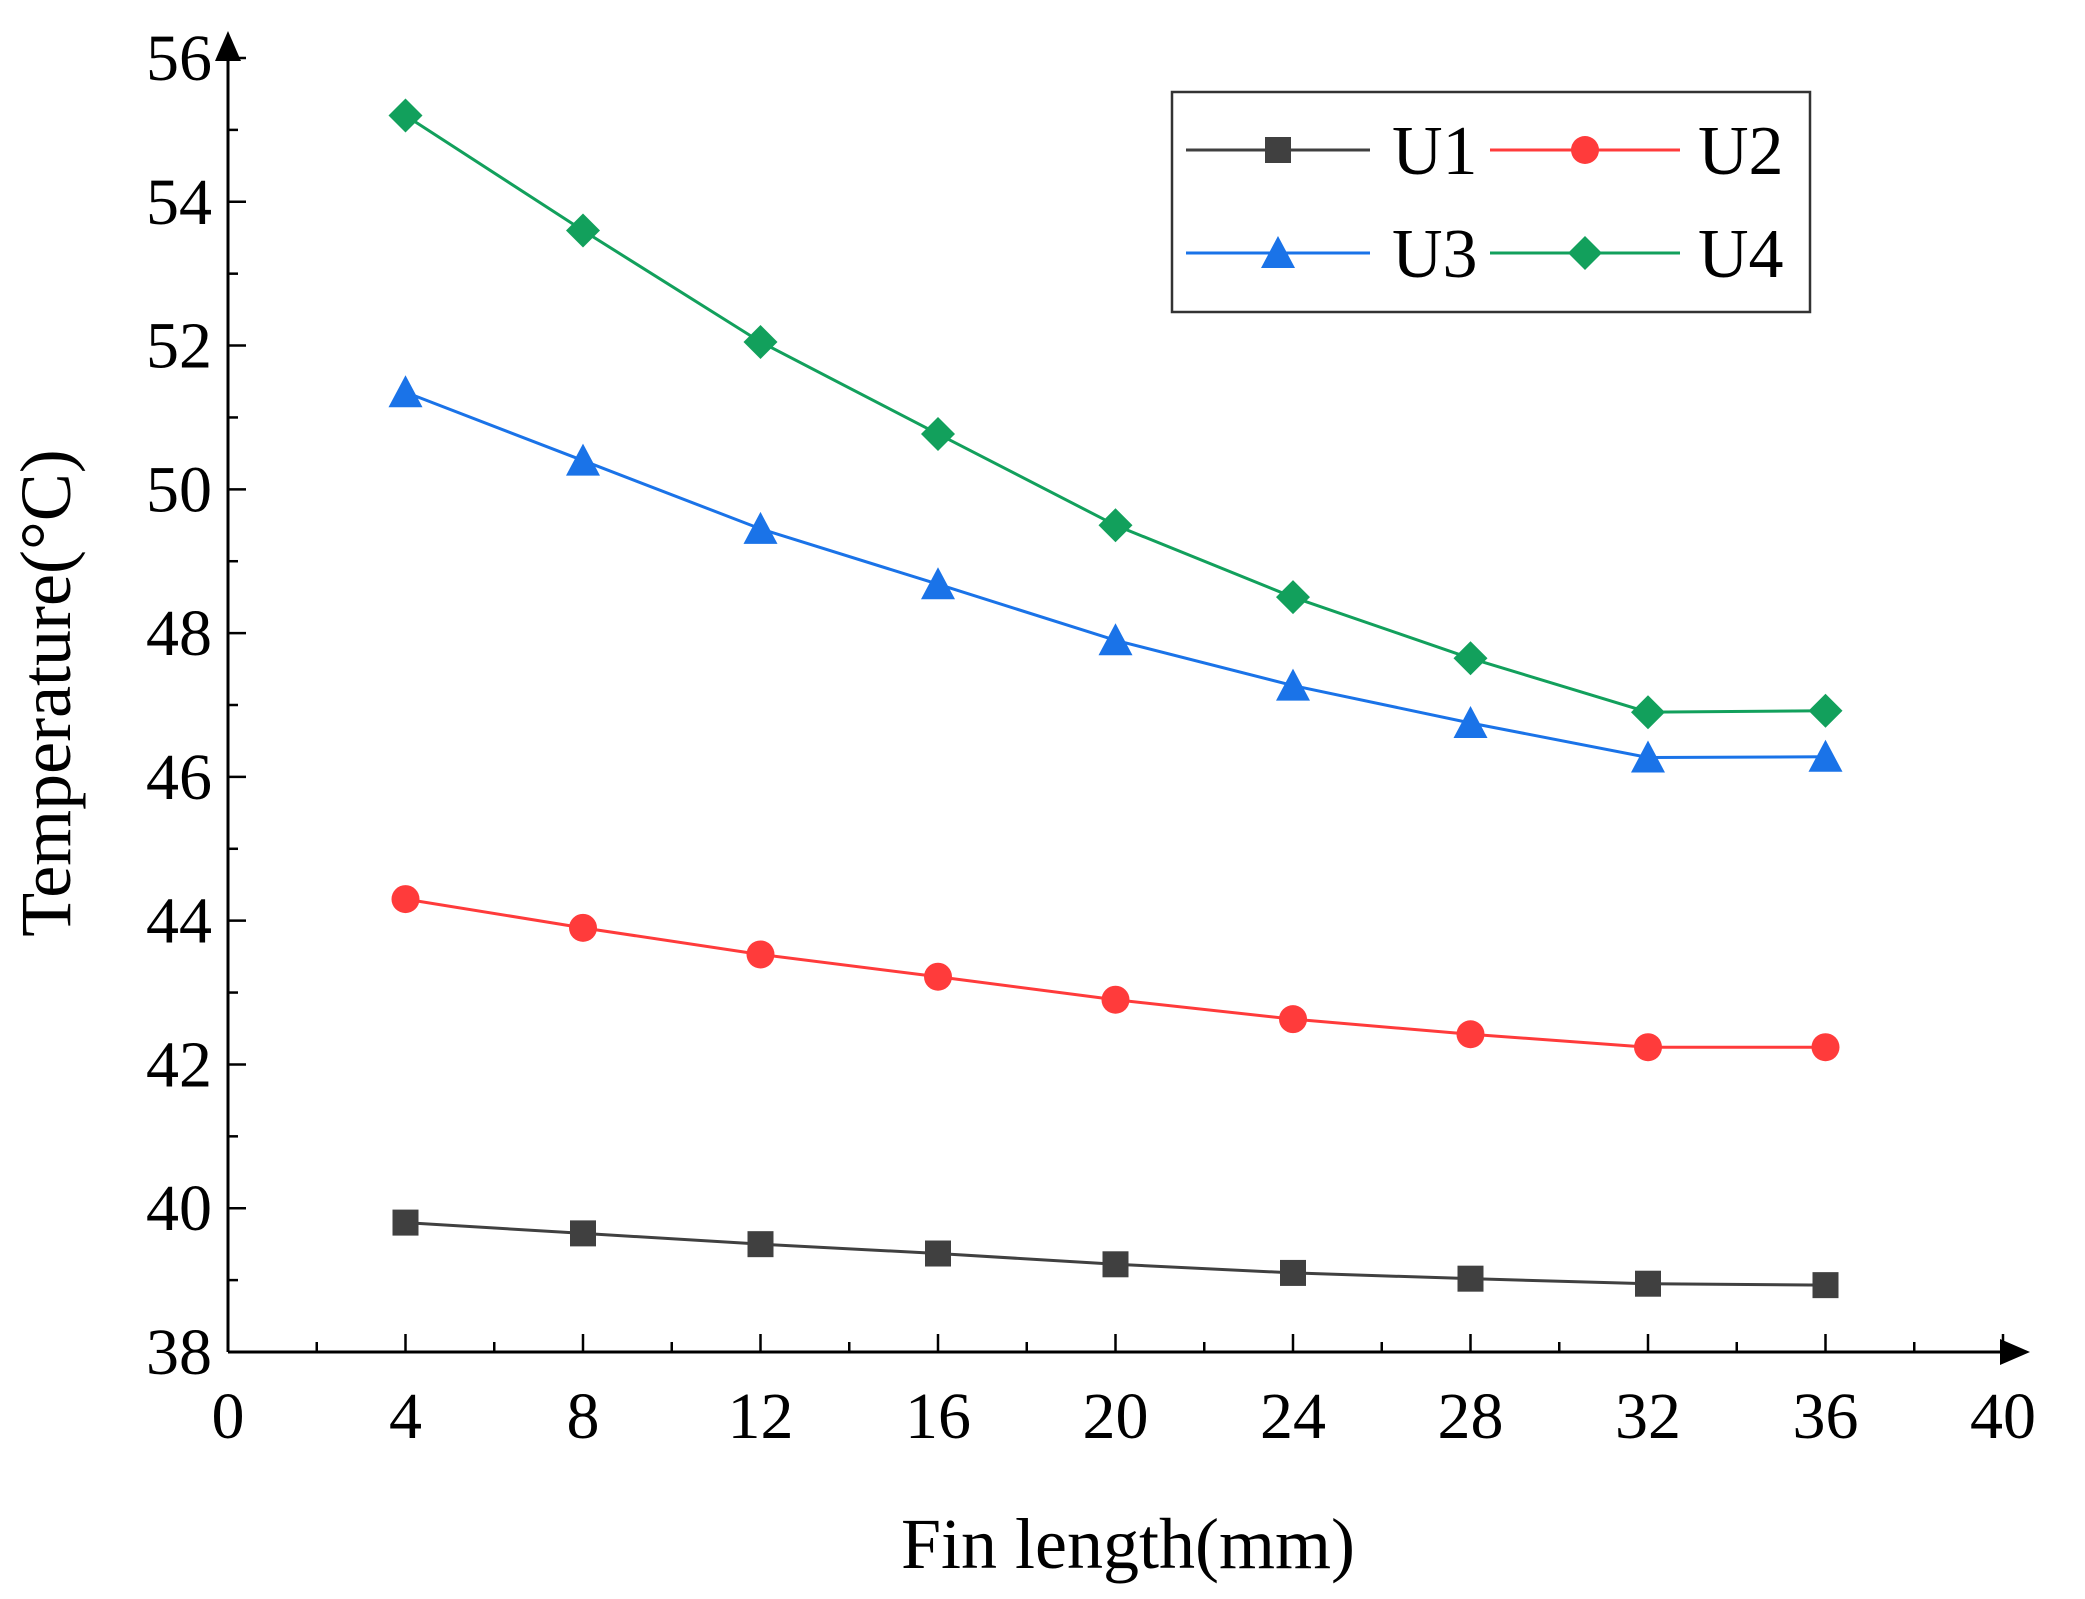 Image resolution: width=2085 pixels, height=1599 pixels. I want to click on legend-item-u1: U1, so click(1332, 151).